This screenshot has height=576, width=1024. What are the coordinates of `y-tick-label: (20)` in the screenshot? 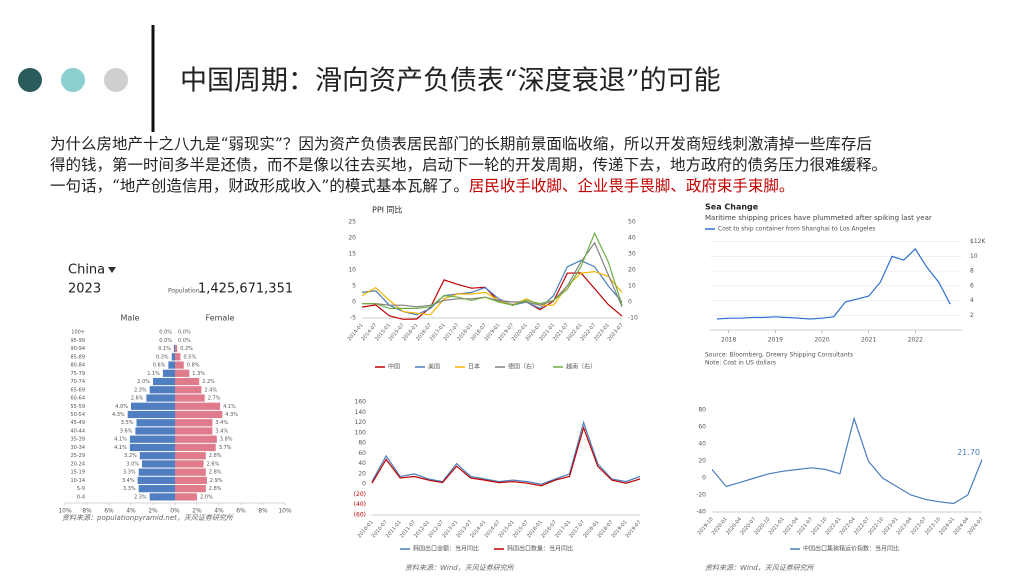 It's located at (360, 494).